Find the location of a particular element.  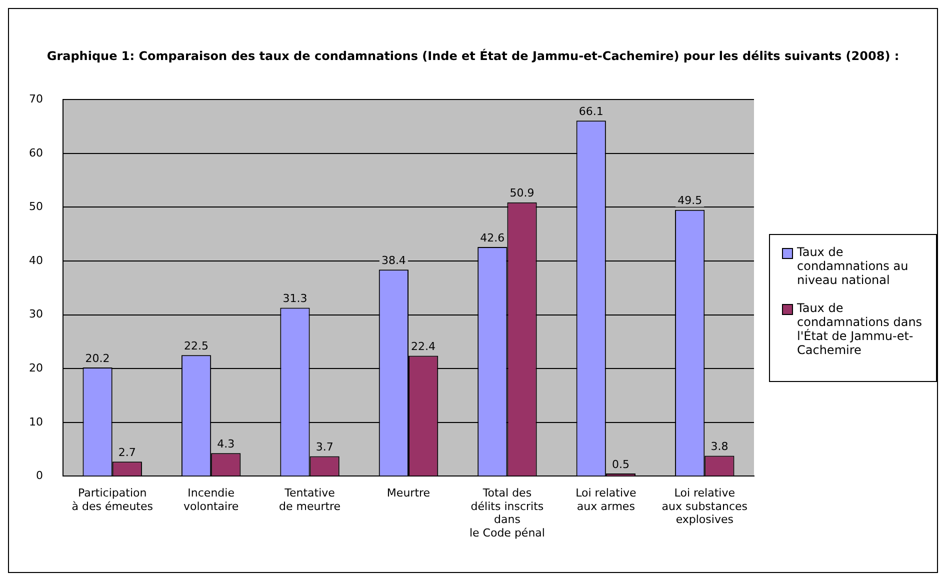

y-tick-label: 40 is located at coordinates (35, 260).